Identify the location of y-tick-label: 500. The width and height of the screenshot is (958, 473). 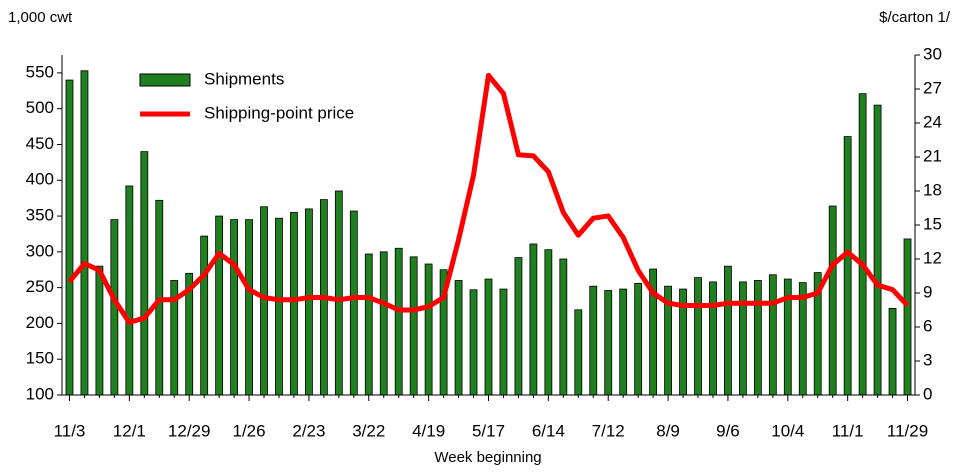
(40, 107).